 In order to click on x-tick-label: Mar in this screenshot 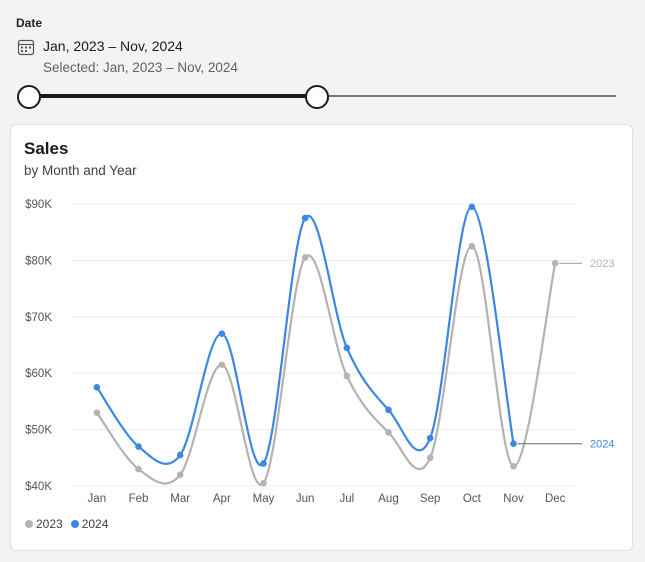, I will do `click(180, 499)`.